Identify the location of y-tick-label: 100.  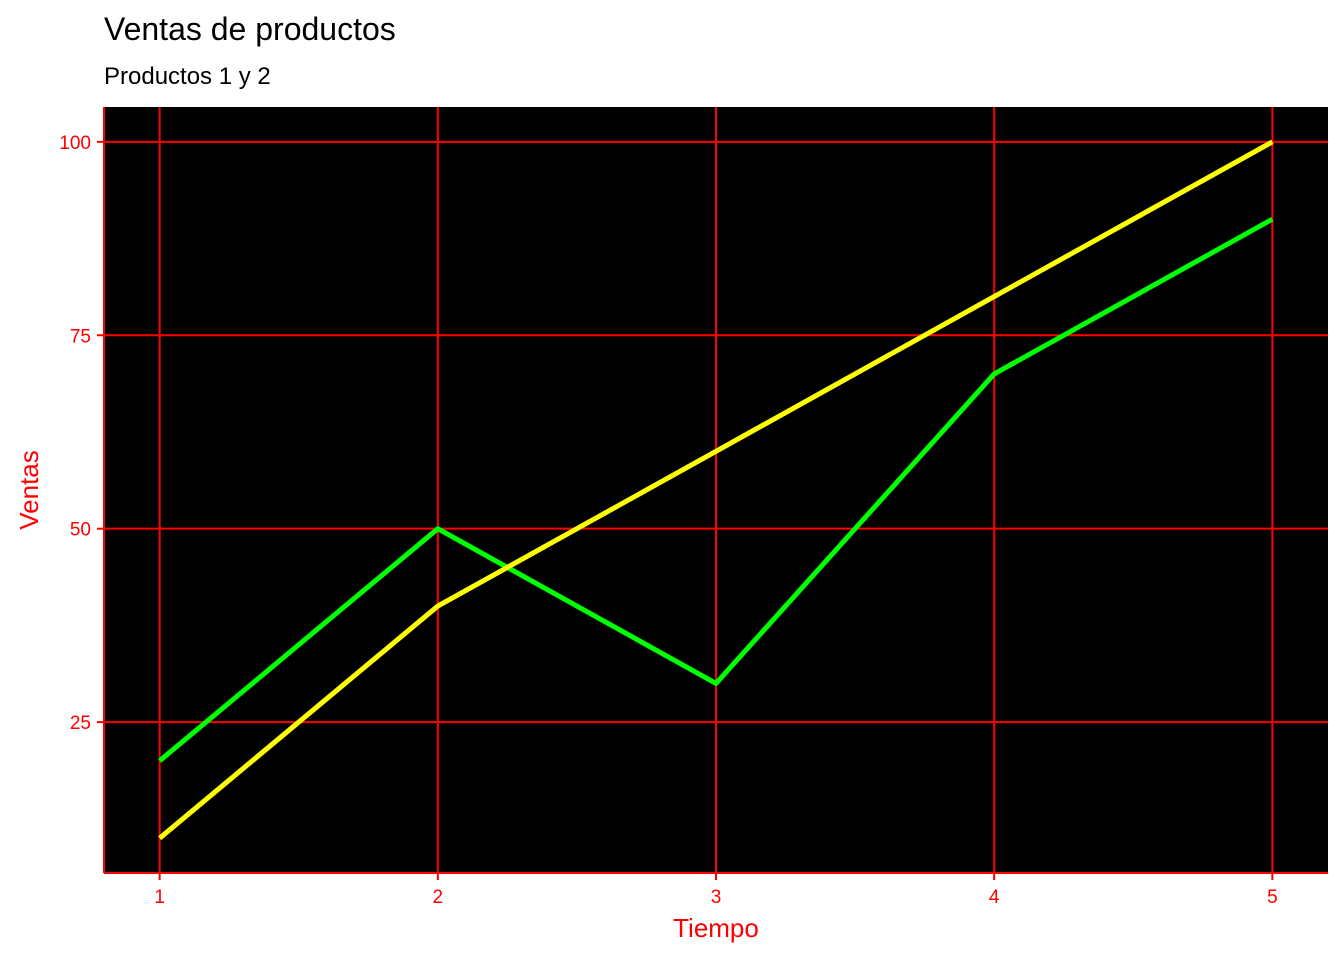
(75, 143).